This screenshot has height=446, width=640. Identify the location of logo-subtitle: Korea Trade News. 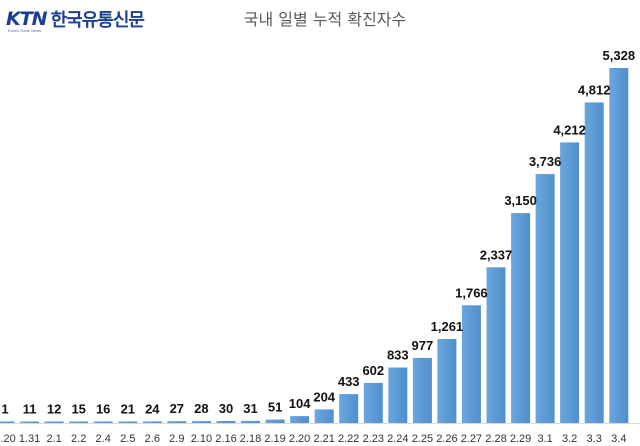
(25, 30).